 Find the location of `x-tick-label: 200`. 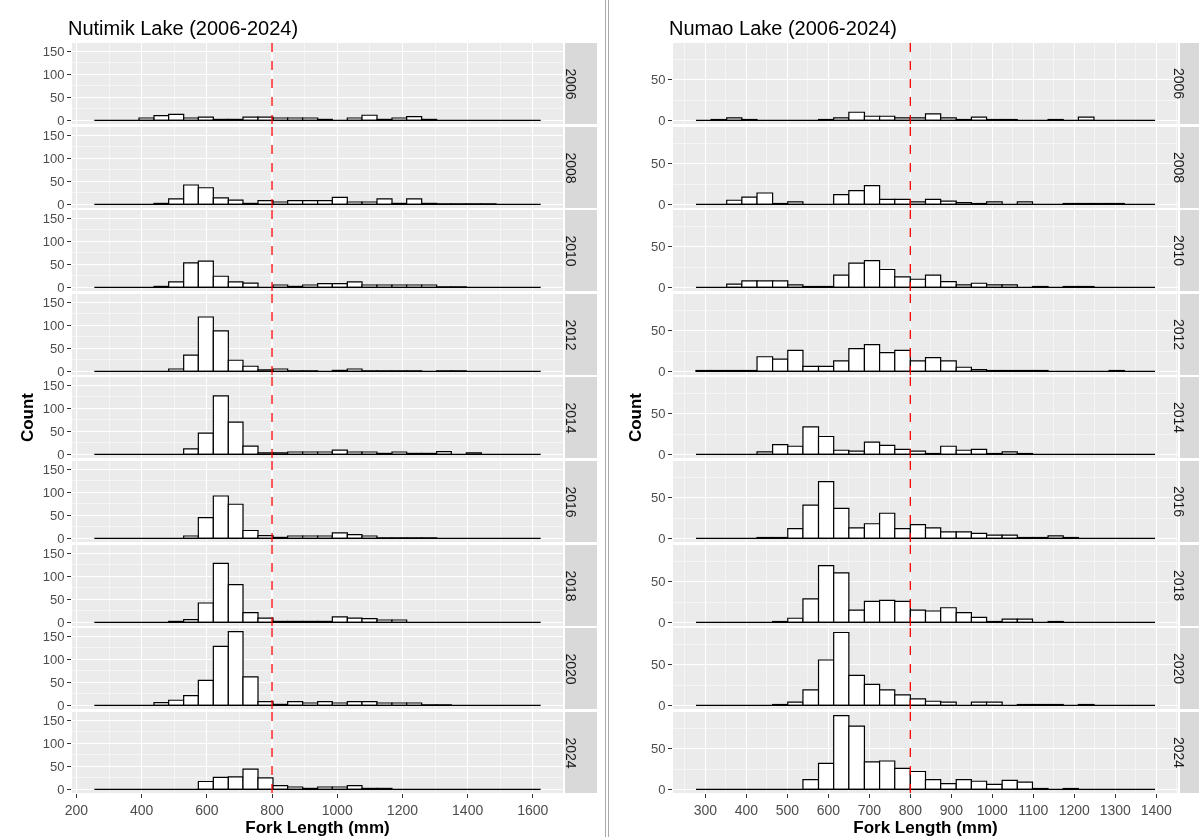

x-tick-label: 200 is located at coordinates (76, 809).